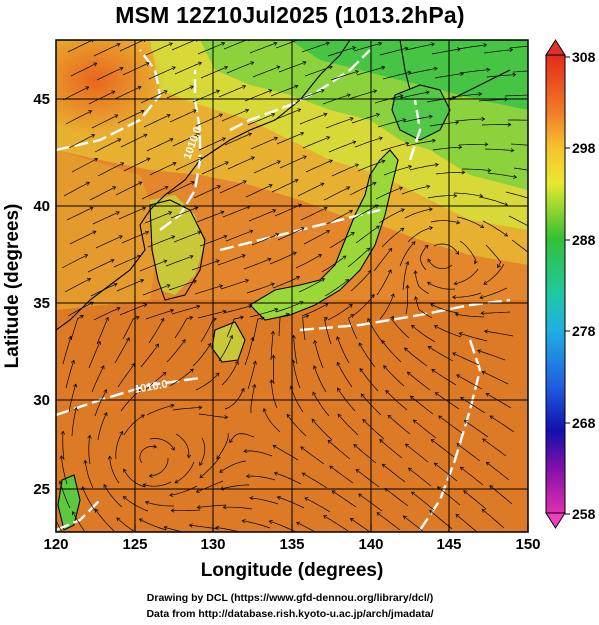  What do you see at coordinates (584, 331) in the screenshot?
I see `colorbar-tick-label: 278` at bounding box center [584, 331].